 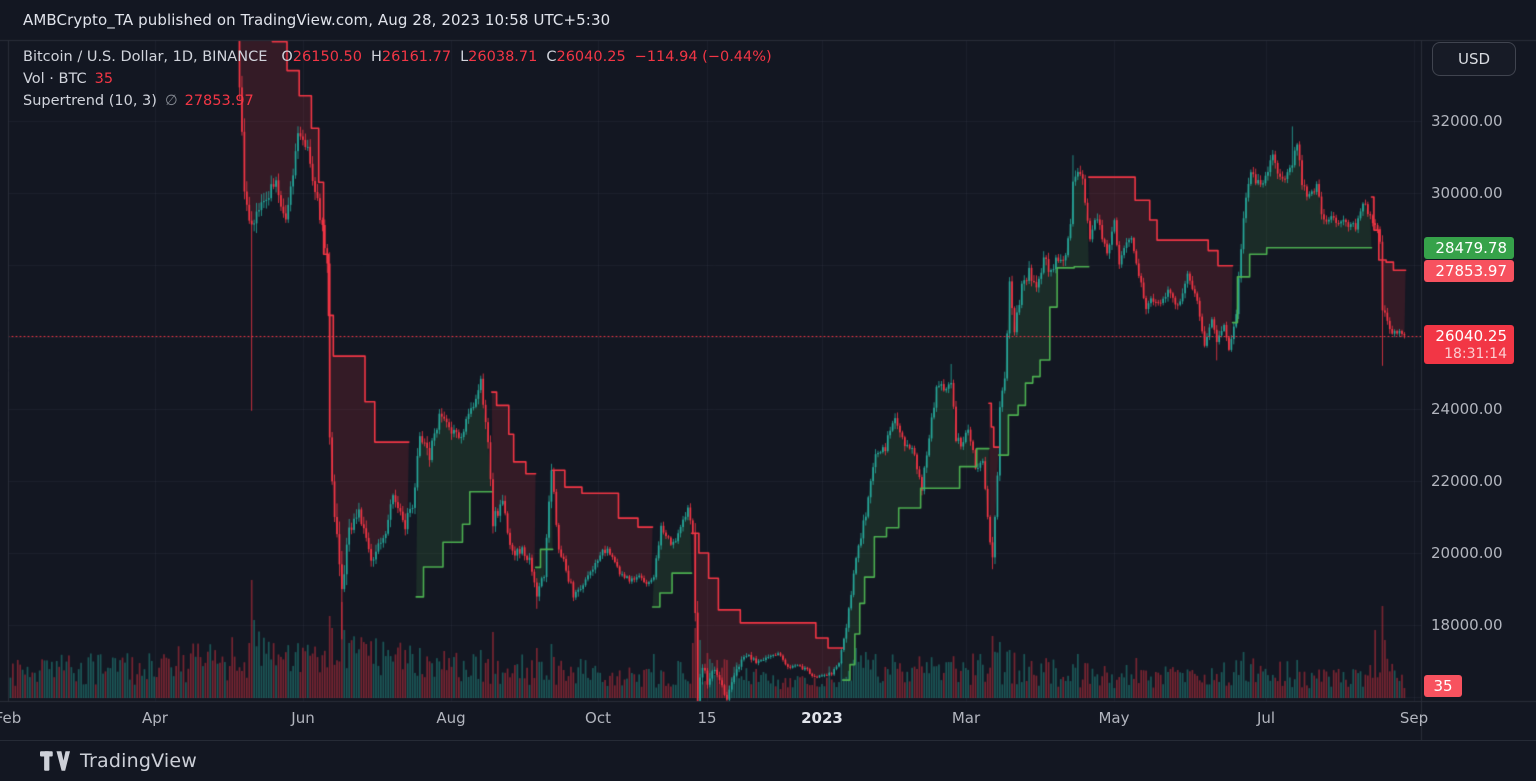 What do you see at coordinates (155, 718) in the screenshot?
I see `time-tick: Apr` at bounding box center [155, 718].